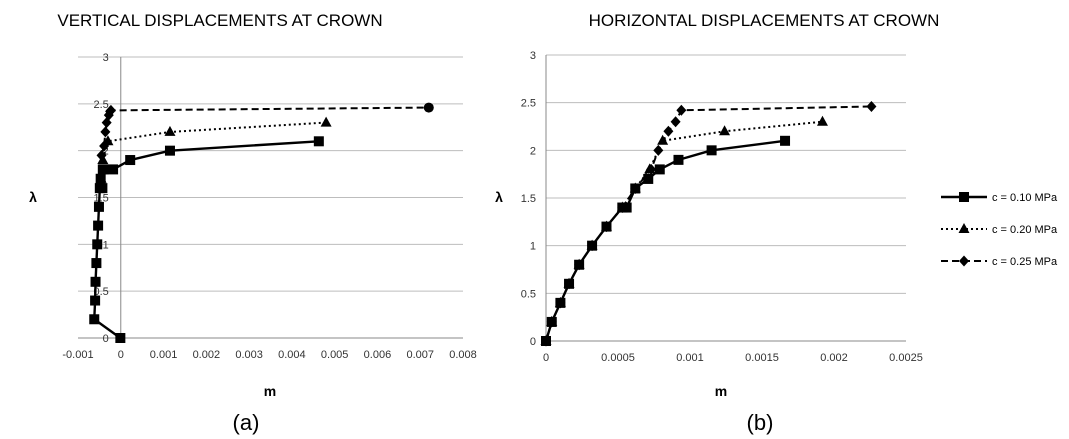 The image size is (1069, 439). I want to click on x-tick-label: 0.003, so click(249, 355).